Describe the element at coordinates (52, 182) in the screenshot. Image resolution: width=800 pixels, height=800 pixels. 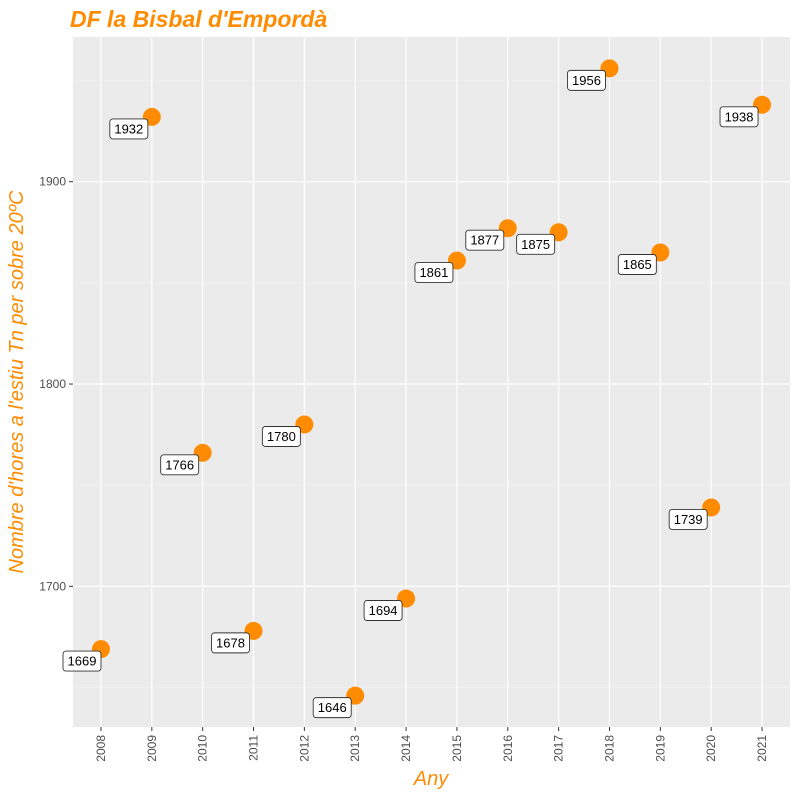
I see `y-tick-label: 1900` at that location.